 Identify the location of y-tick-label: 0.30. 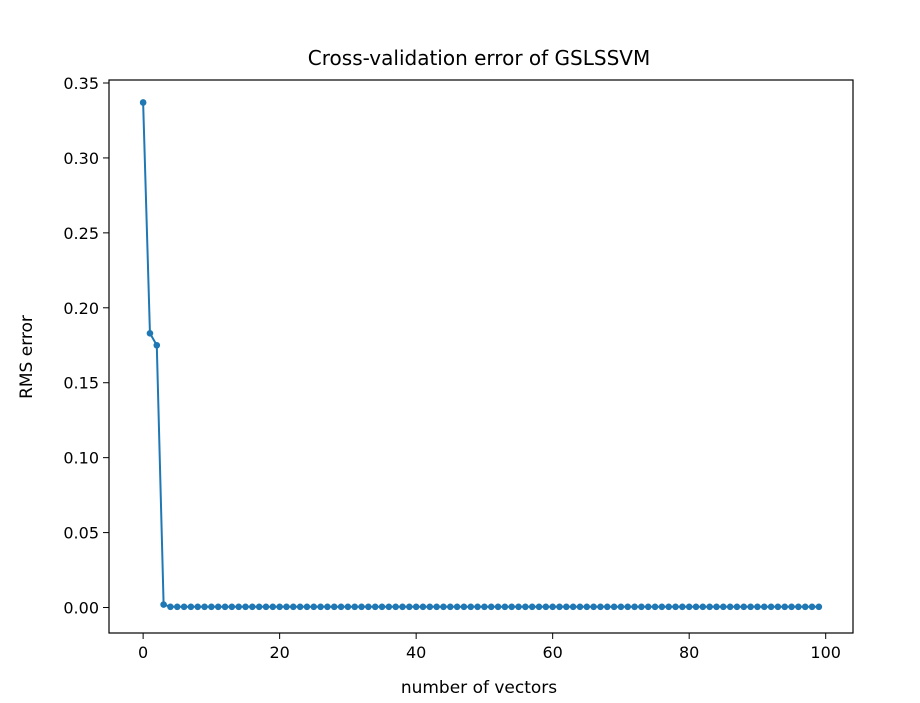
(81, 158).